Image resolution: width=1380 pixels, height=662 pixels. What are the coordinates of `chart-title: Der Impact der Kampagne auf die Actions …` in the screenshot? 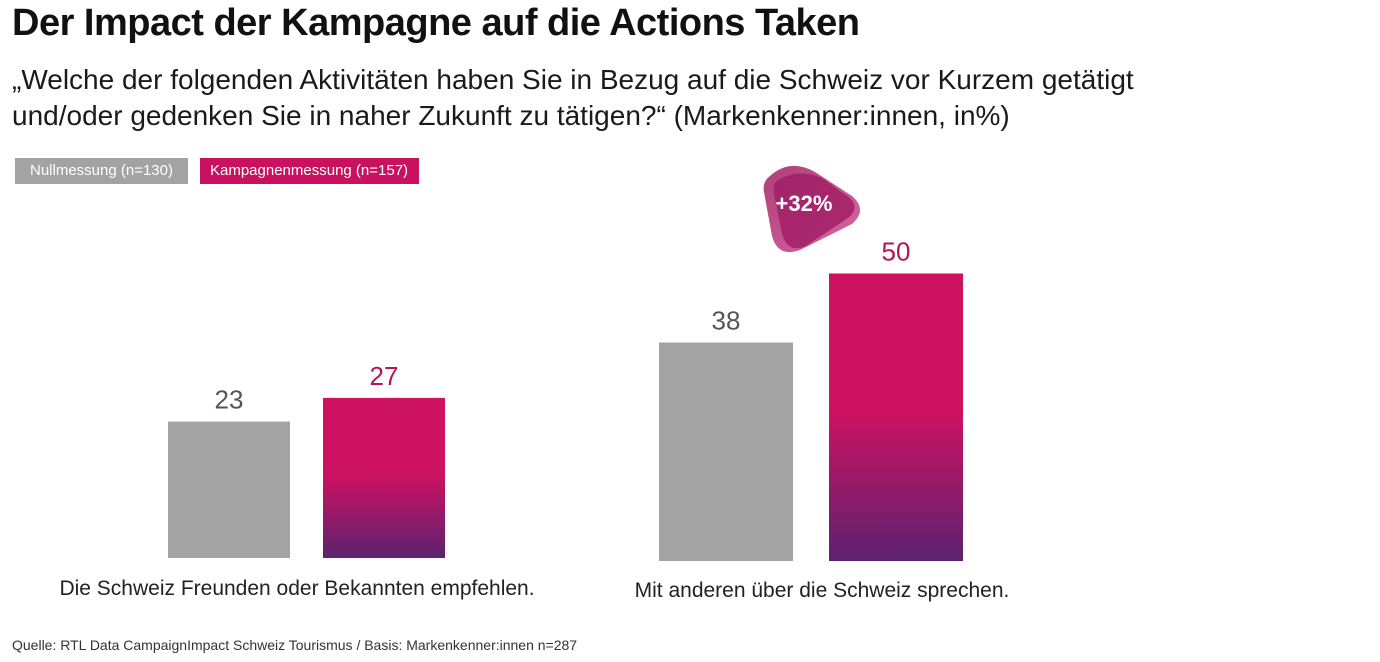 It's located at (436, 23).